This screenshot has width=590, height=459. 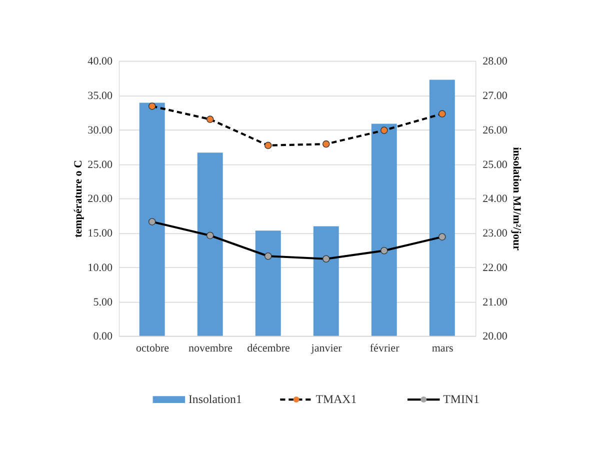 What do you see at coordinates (100, 234) in the screenshot?
I see `y-tick-label: 15.00` at bounding box center [100, 234].